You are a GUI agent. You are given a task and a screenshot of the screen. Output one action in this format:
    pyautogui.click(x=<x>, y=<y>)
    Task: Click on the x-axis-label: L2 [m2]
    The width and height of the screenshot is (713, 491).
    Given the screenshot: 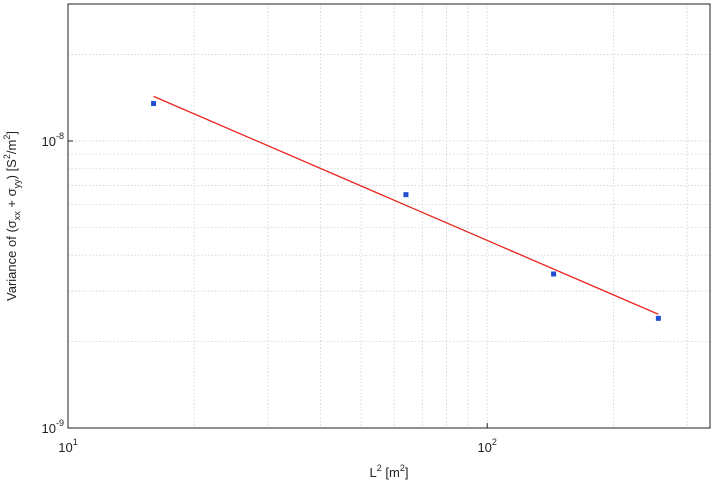 What is the action you would take?
    pyautogui.click(x=389, y=471)
    